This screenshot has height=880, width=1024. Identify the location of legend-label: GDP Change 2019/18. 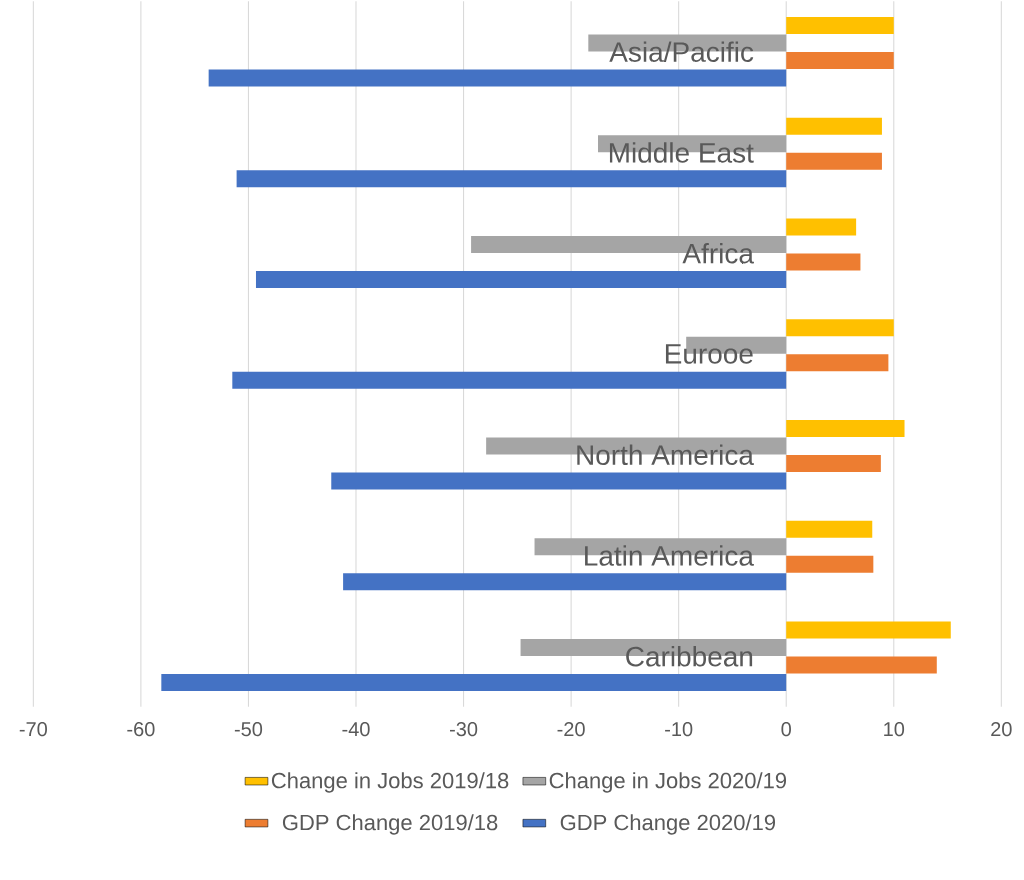
(390, 824).